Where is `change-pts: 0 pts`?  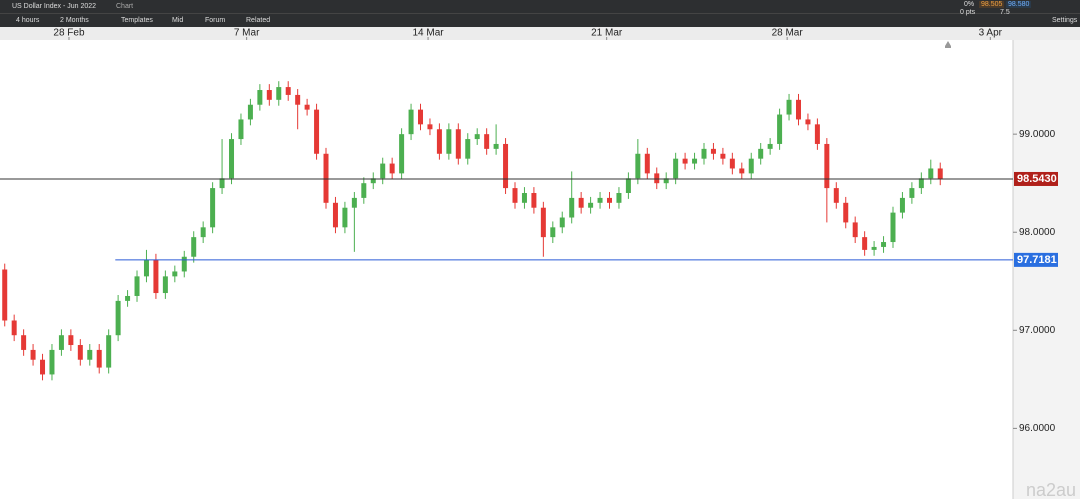 change-pts: 0 pts is located at coordinates (968, 12).